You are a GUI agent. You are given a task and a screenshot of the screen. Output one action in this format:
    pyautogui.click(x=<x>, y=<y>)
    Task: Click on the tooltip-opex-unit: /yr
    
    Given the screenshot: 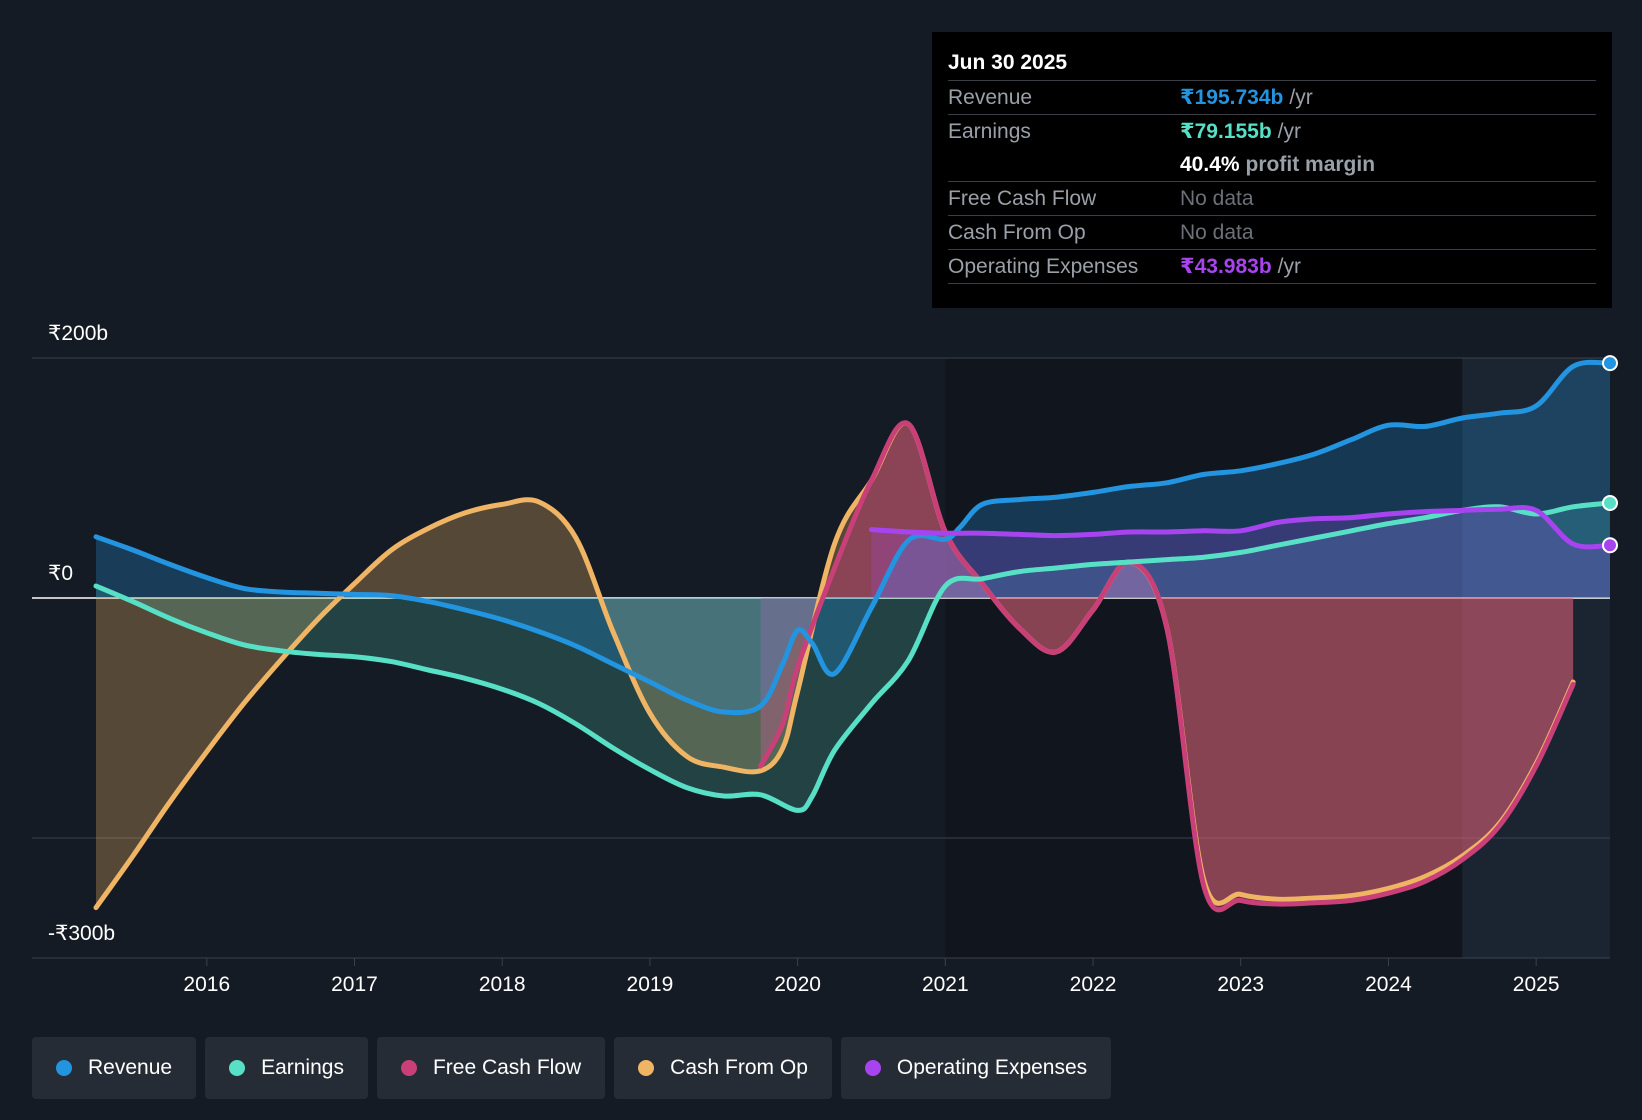 What is the action you would take?
    pyautogui.click(x=1289, y=266)
    